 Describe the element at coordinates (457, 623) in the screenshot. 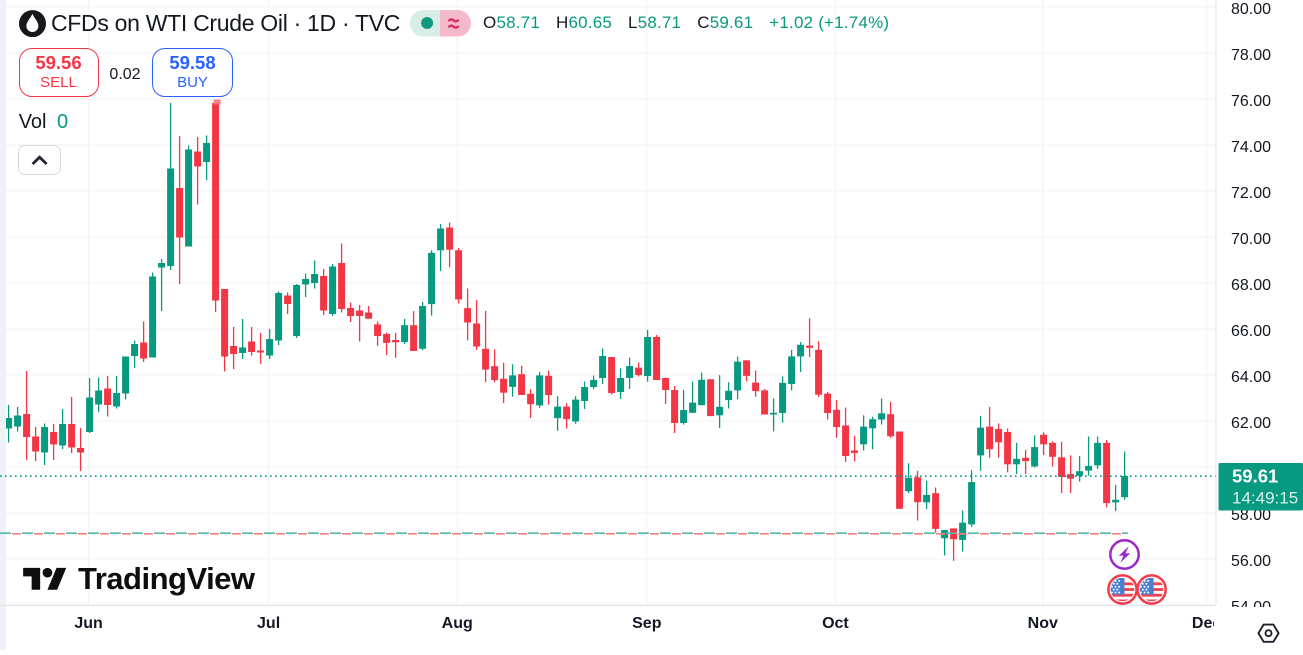

I see `svg-text: Aug` at that location.